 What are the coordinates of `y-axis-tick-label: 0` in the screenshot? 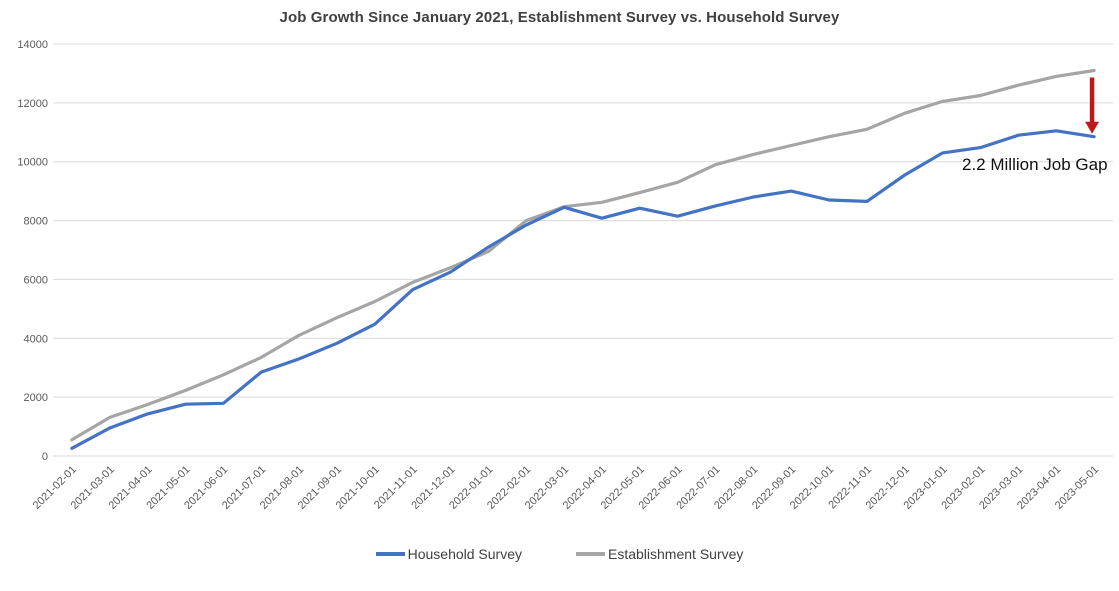 It's located at (45, 457).